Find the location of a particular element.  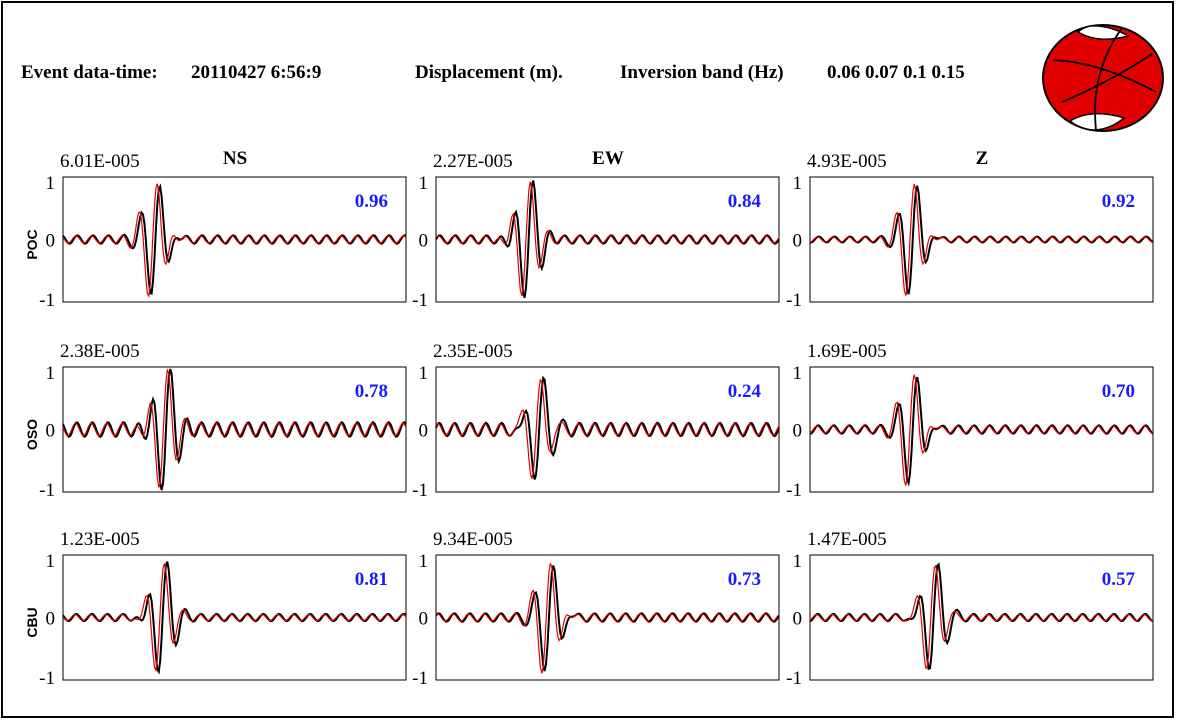

units-label: Displacement (m). is located at coordinates (489, 72).